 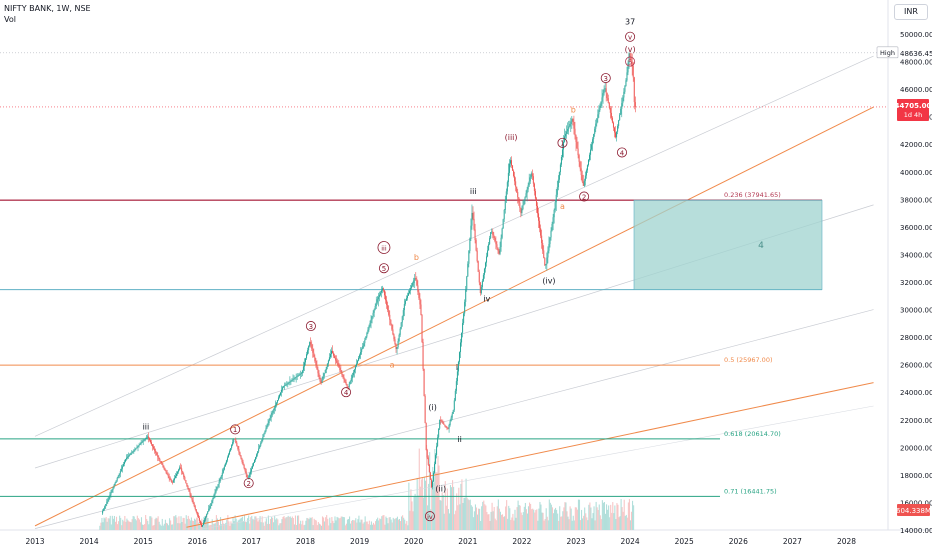 I want to click on last-price-badge, so click(x=913, y=109).